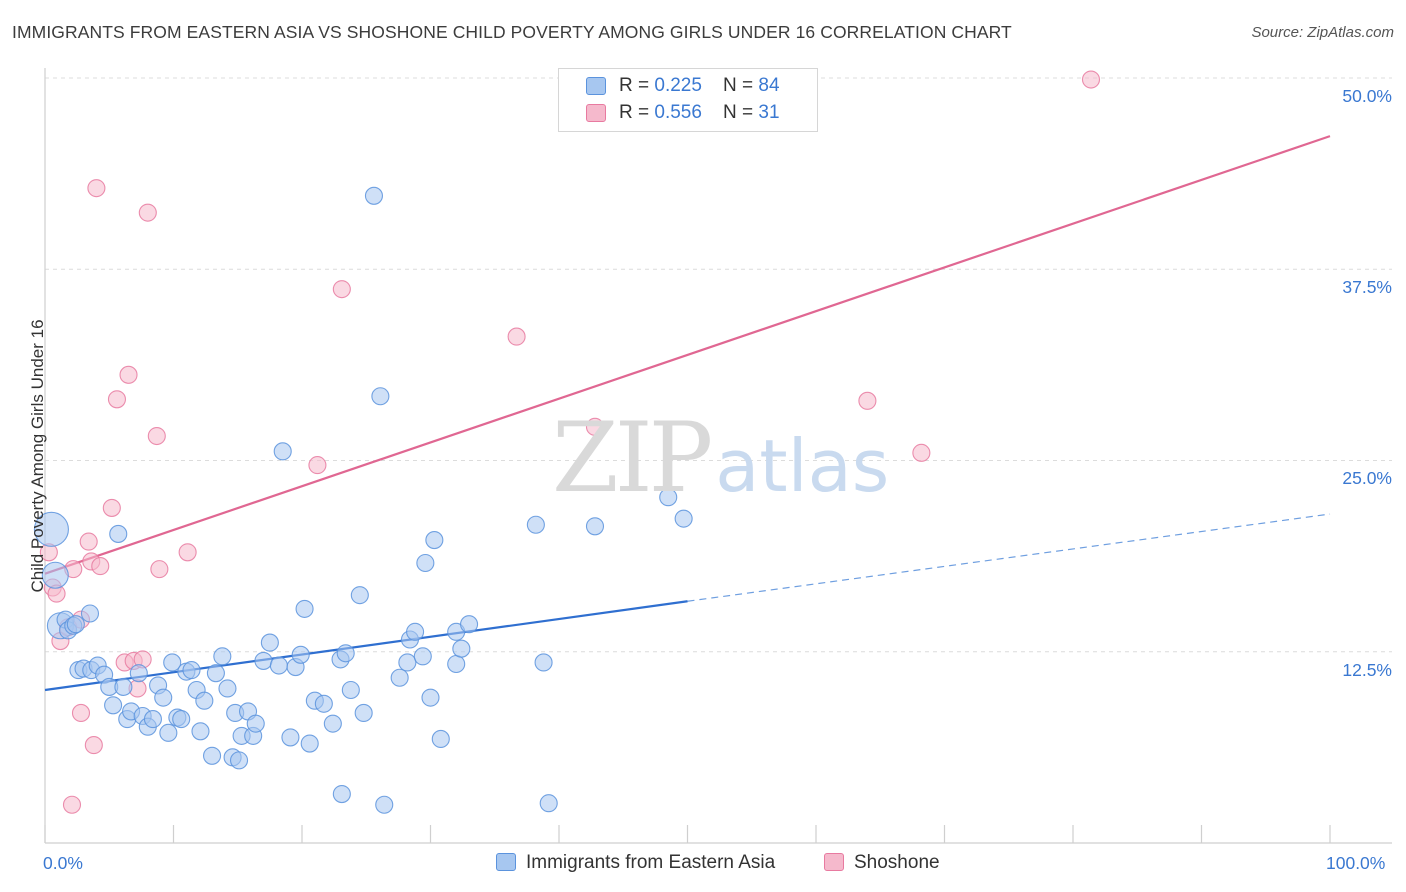 Image resolution: width=1406 pixels, height=892 pixels. I want to click on trend-line-series1, so click(366, 646).